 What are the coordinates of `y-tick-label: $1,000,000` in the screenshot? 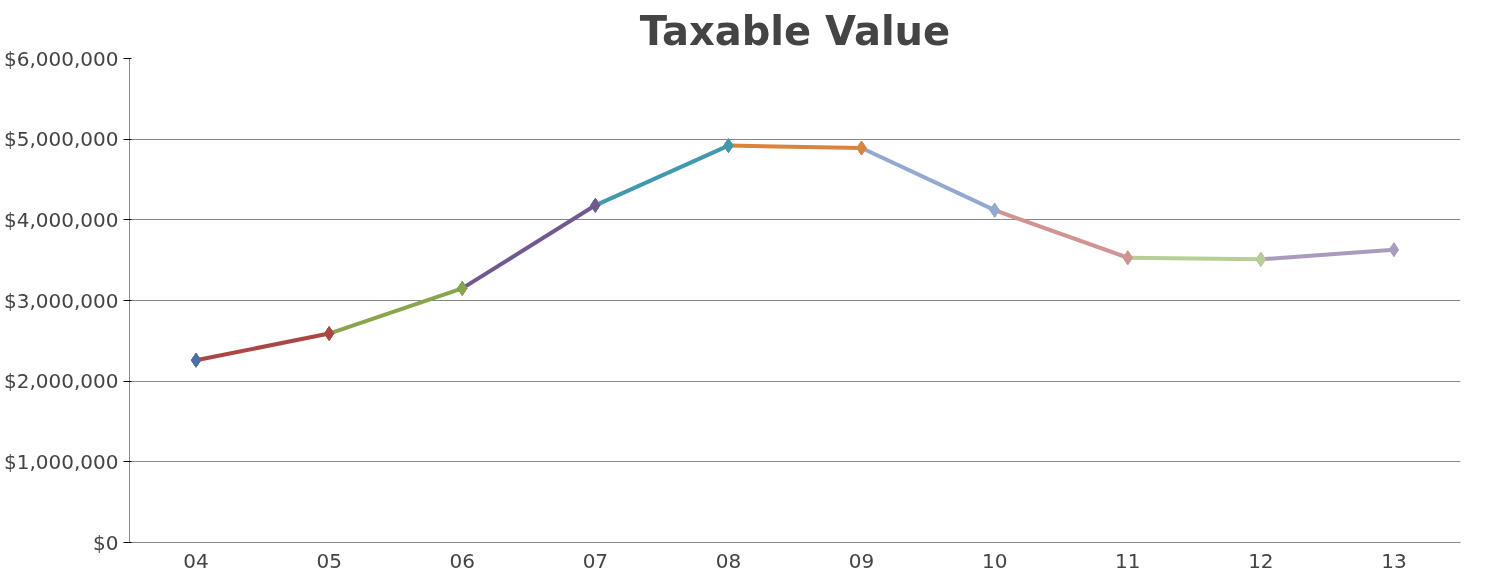 It's located at (61, 461).